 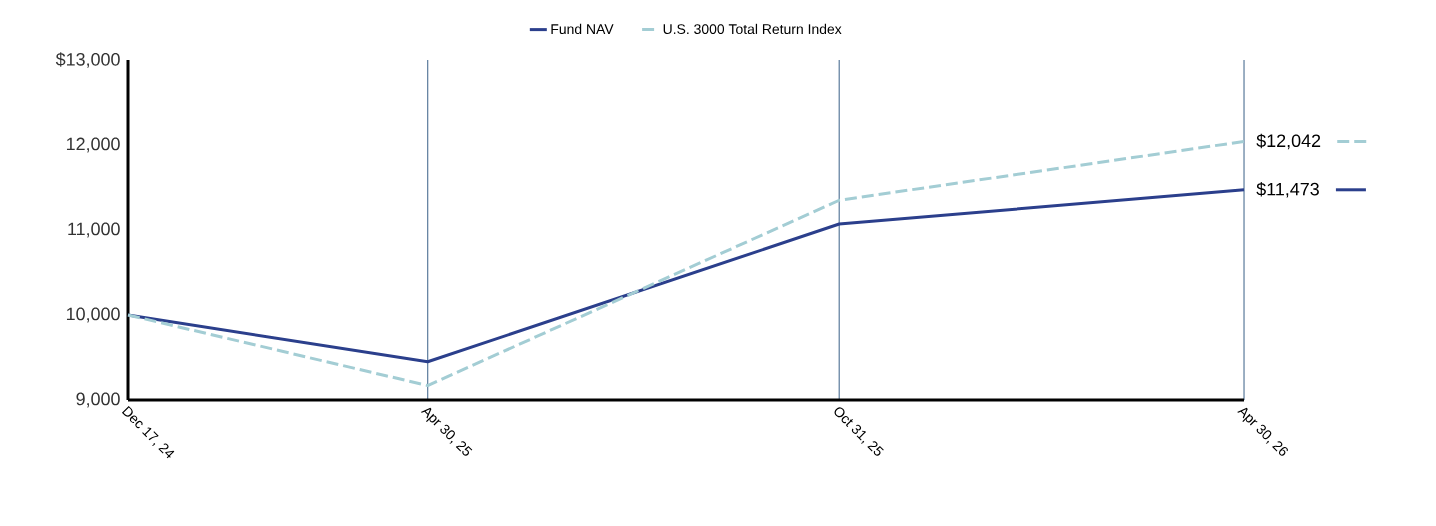 What do you see at coordinates (93, 315) in the screenshot?
I see `y-tick-label: 10,000` at bounding box center [93, 315].